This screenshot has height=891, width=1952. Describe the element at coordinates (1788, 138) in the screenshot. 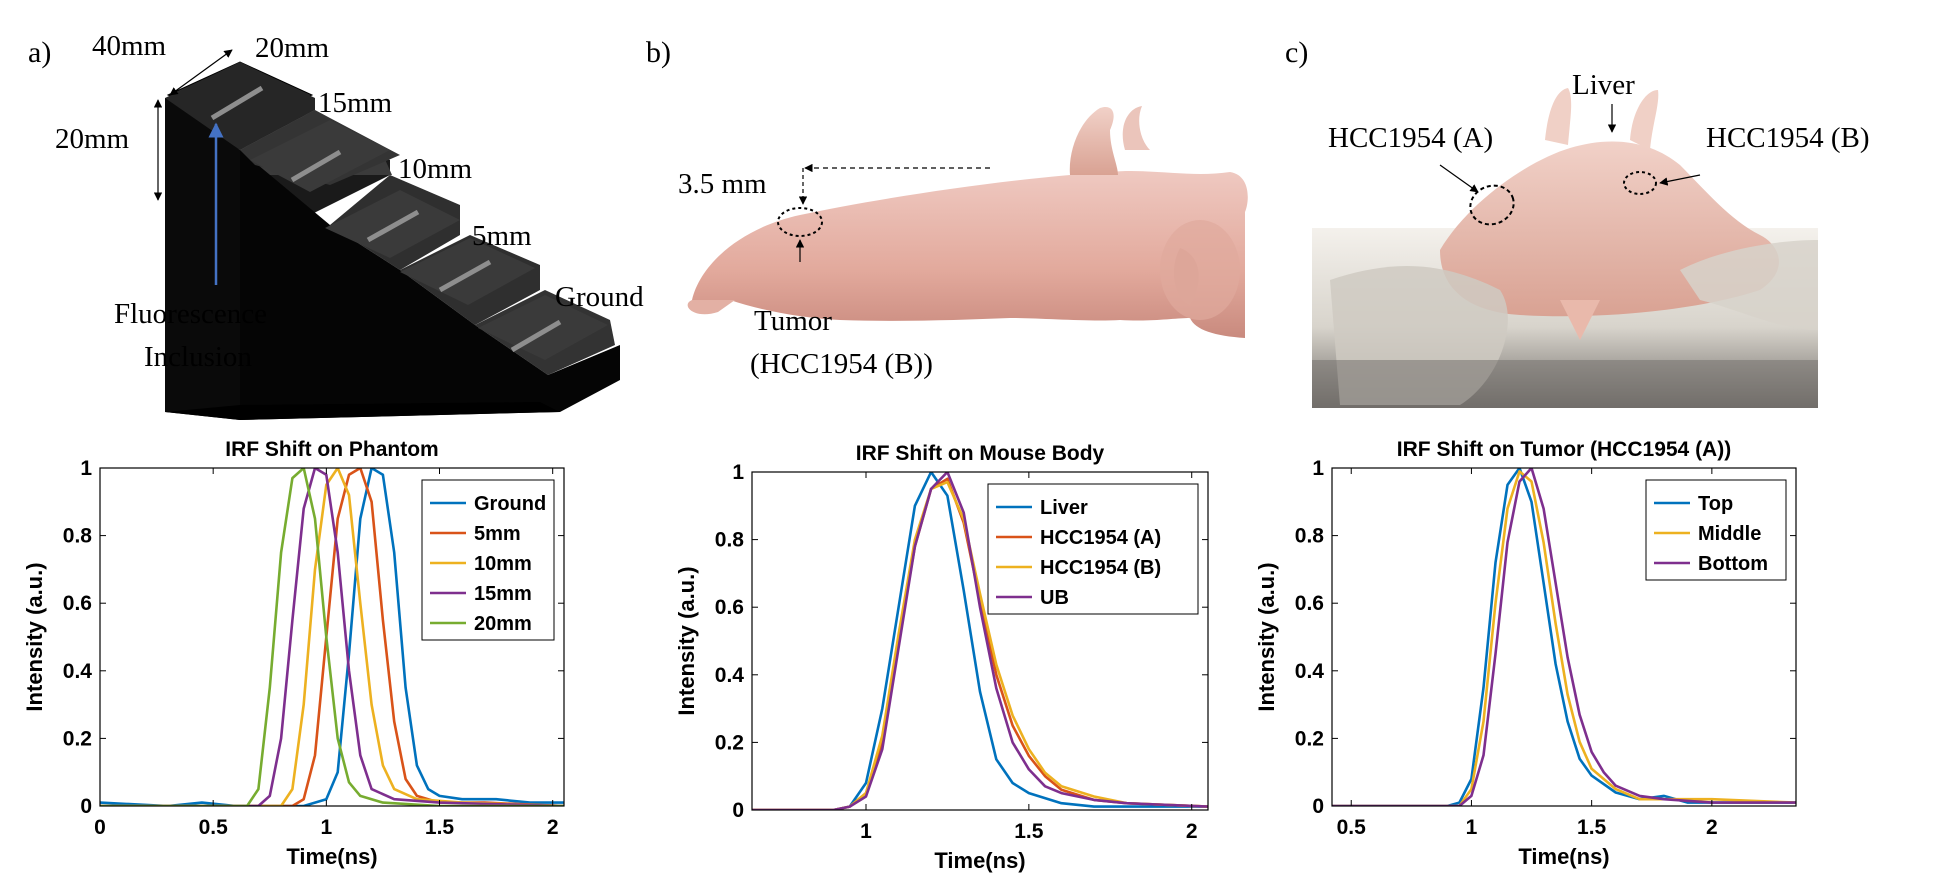

I see `right-tumor-label: HCC1954 (B)` at that location.